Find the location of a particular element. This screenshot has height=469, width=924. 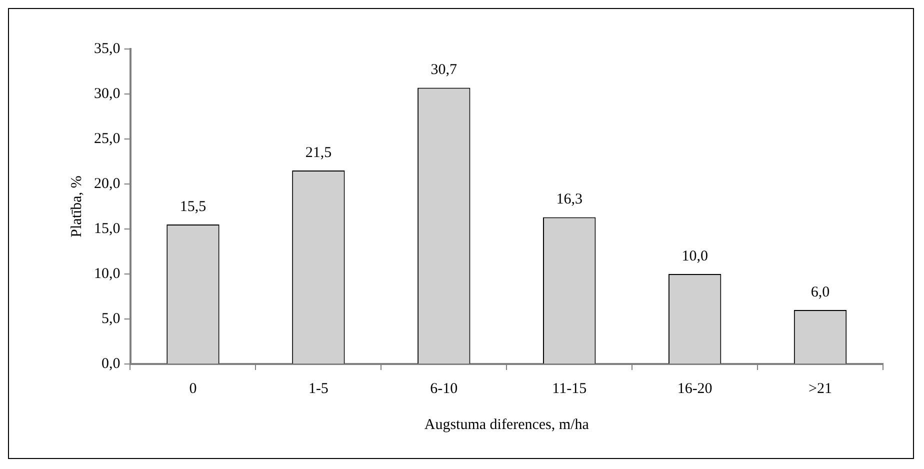

x-tick-label: 0 is located at coordinates (193, 388).